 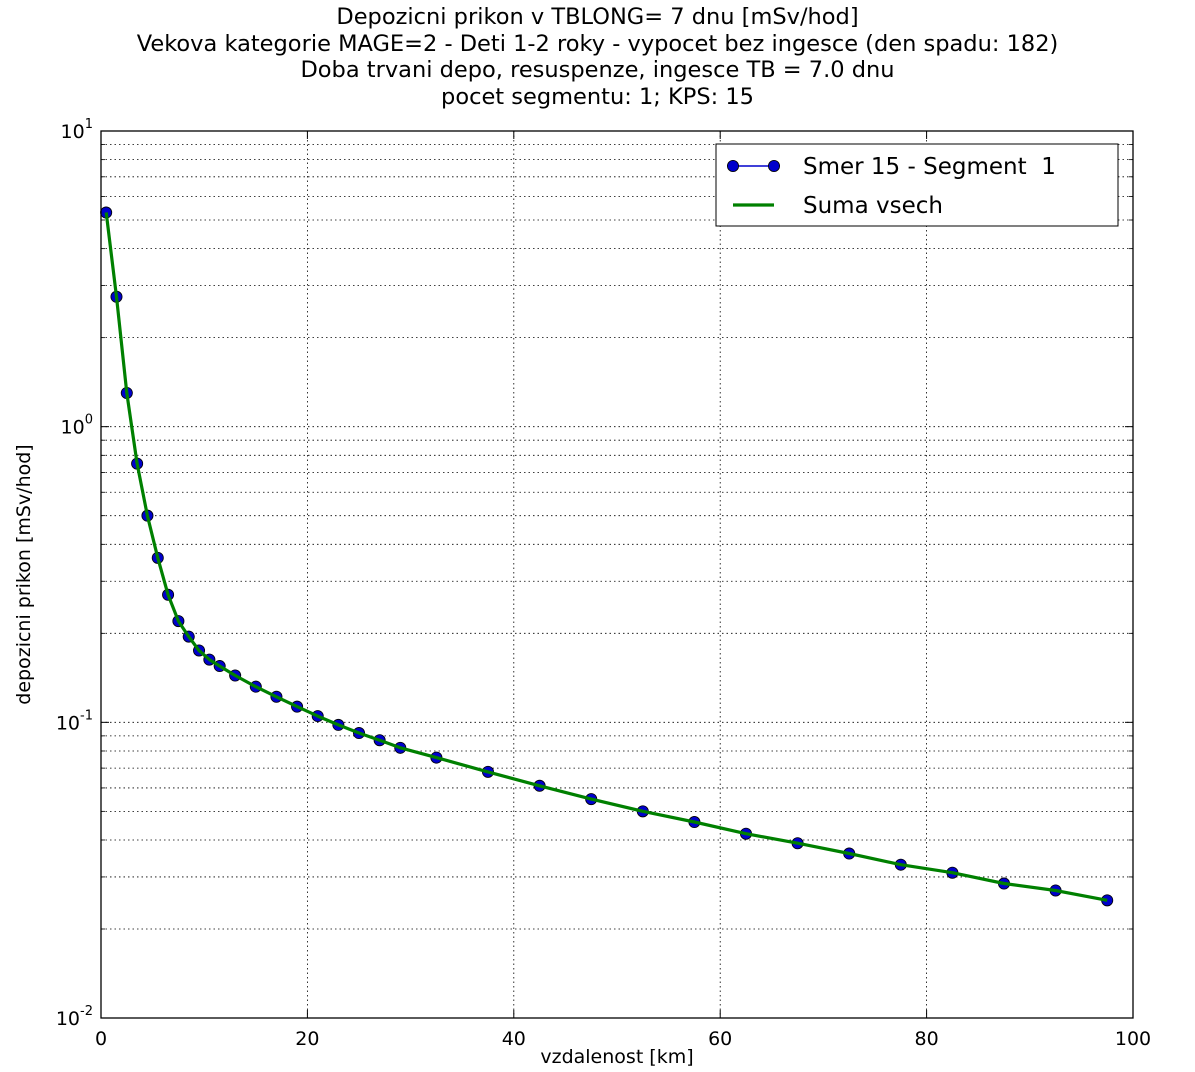 What do you see at coordinates (86, 1011) in the screenshot?
I see `y-tick-exponent: -2` at bounding box center [86, 1011].